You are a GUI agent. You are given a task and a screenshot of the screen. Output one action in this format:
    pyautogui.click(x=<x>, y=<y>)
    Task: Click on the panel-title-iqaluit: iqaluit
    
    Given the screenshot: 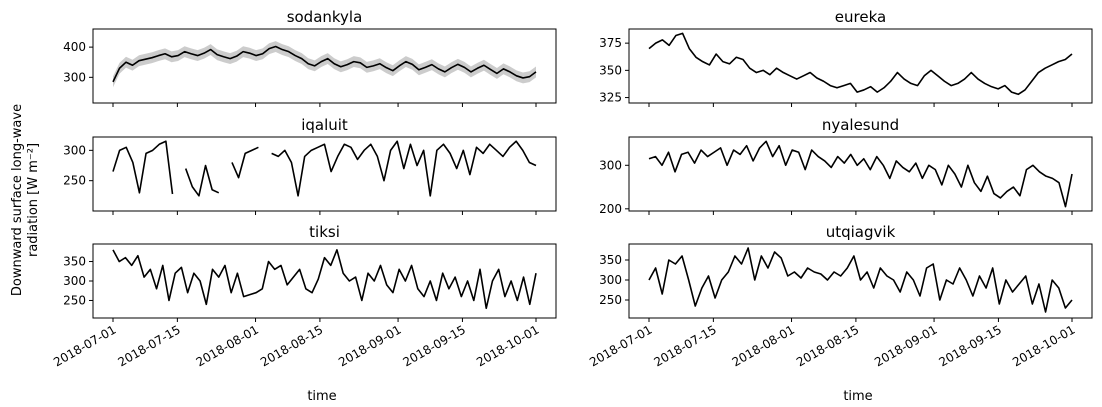 What is the action you would take?
    pyautogui.click(x=324, y=125)
    